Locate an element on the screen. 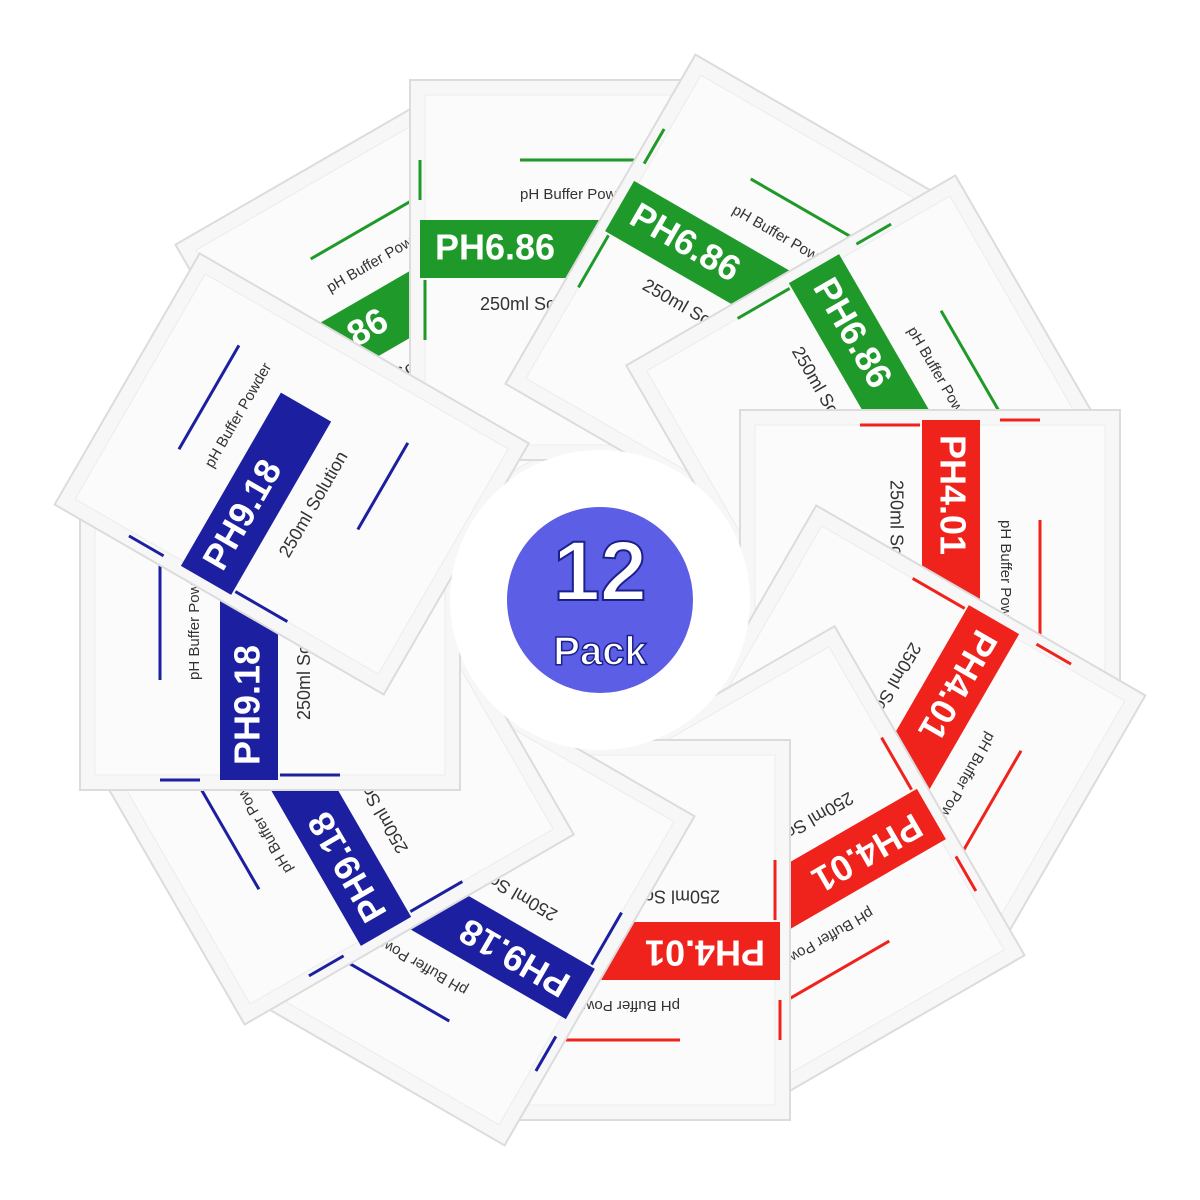 The height and width of the screenshot is (1200, 1200). badge-label: Pack is located at coordinates (600, 652).